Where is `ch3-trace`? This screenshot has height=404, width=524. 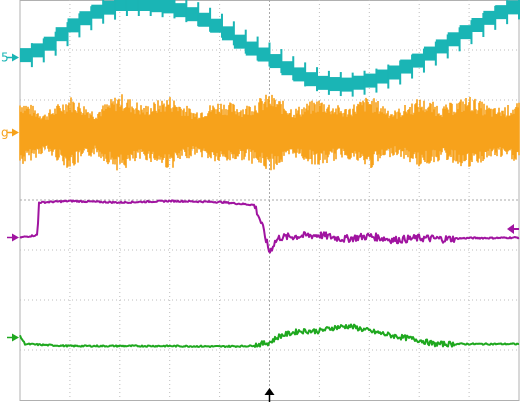 ch3-trace is located at coordinates (269, 226).